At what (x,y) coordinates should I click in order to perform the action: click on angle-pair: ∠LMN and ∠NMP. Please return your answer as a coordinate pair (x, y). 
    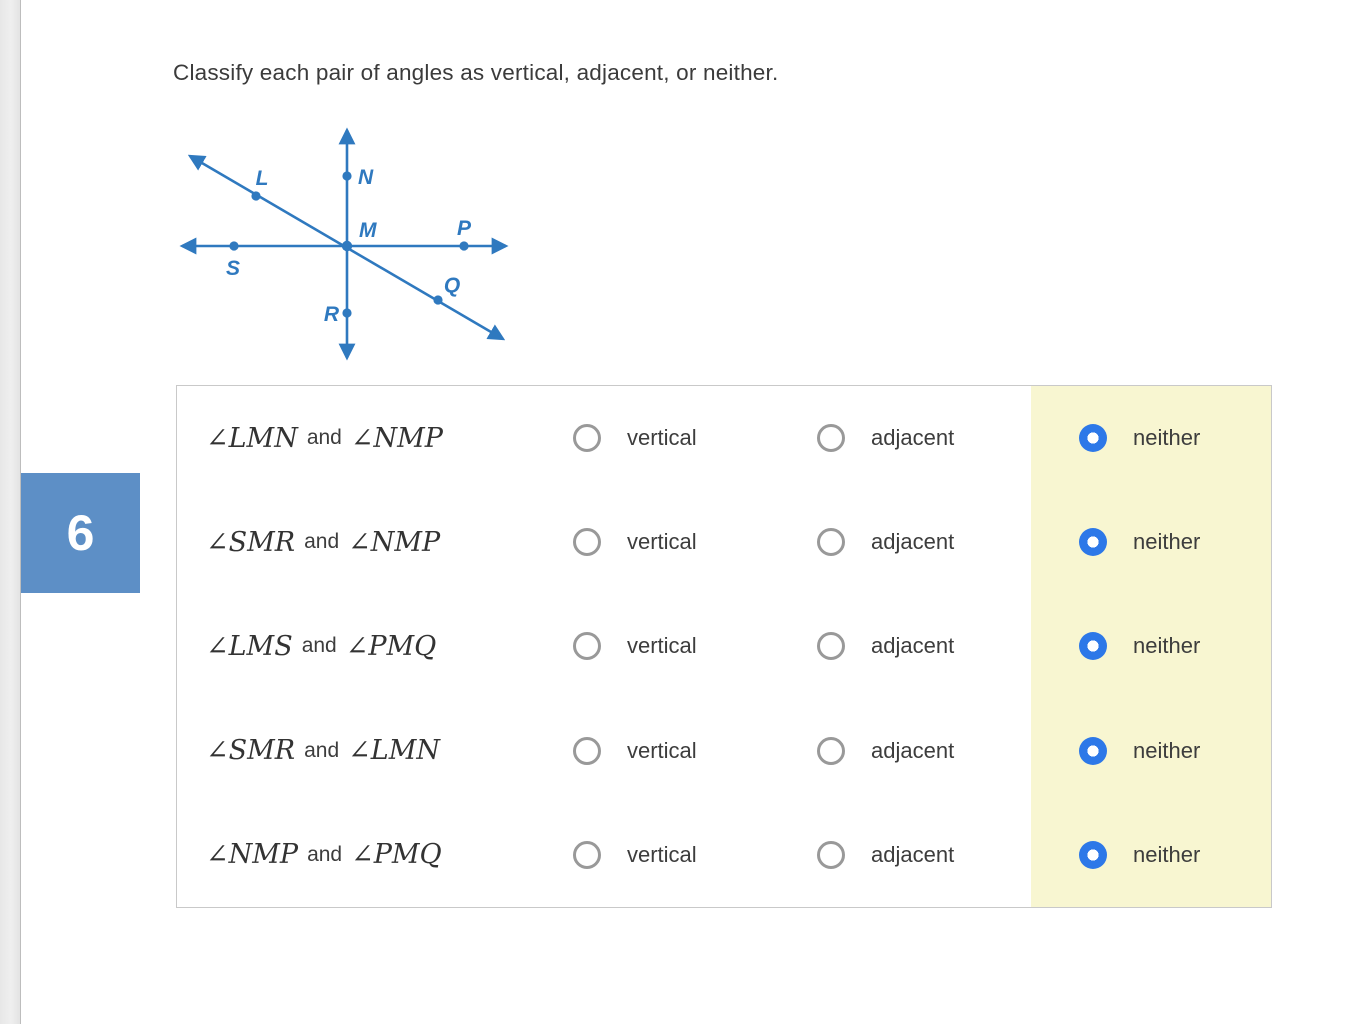
    Looking at the image, I should click on (369, 438).